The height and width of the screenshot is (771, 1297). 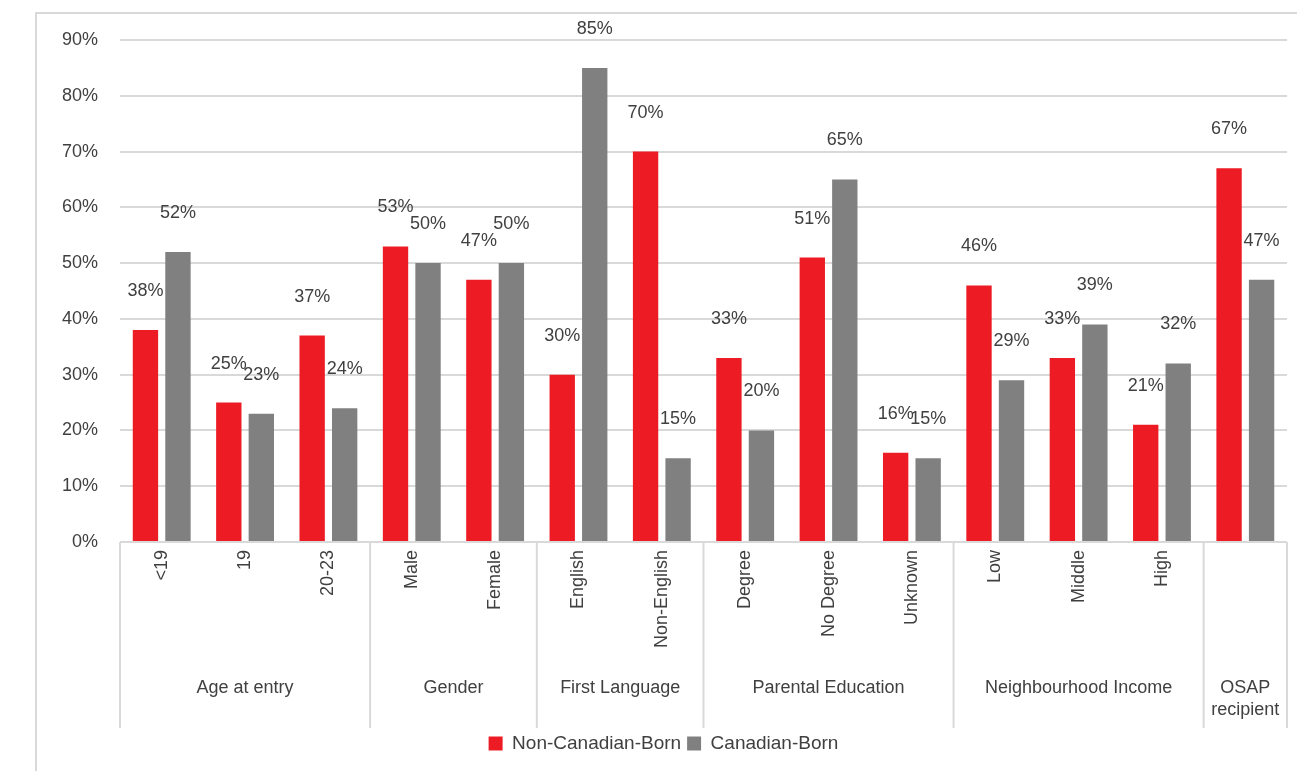 I want to click on data-label: 39%, so click(x=1094, y=284).